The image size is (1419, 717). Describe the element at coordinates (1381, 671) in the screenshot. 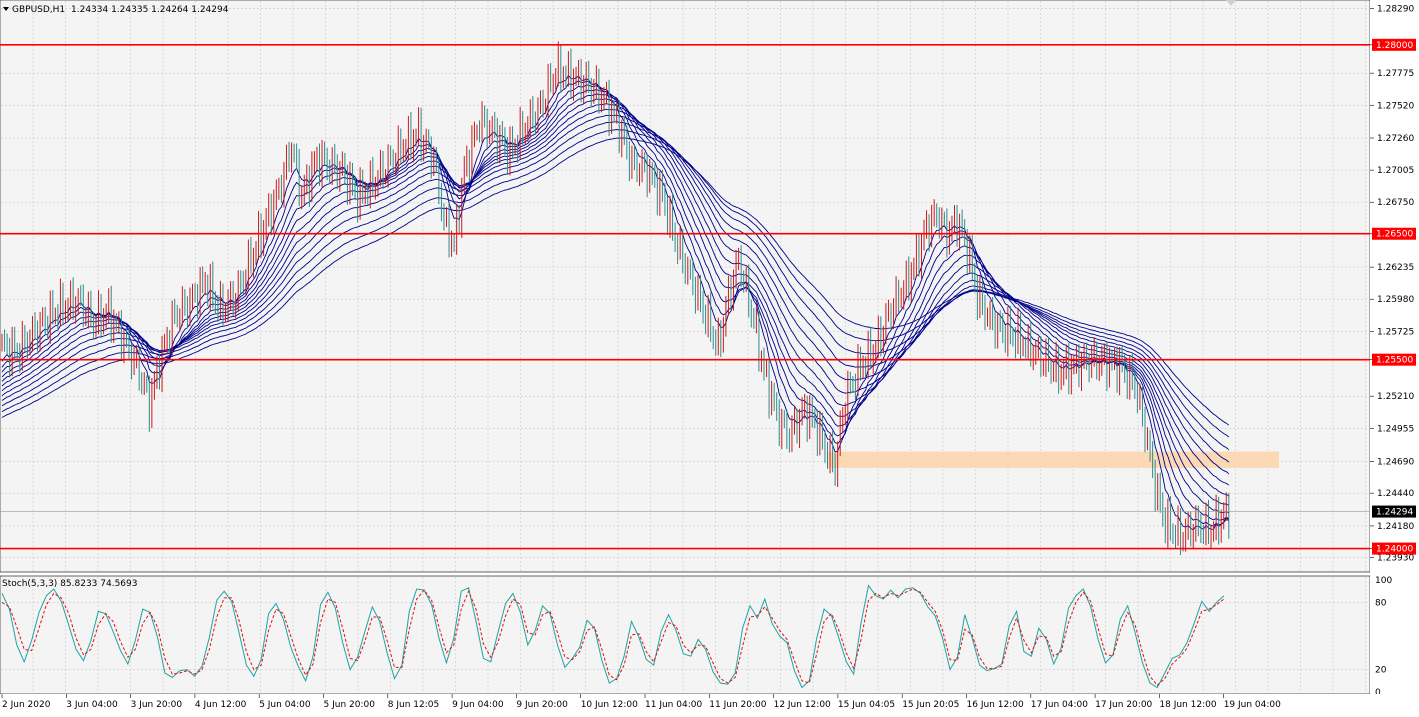

I see `stoch-tick-label: 20` at that location.